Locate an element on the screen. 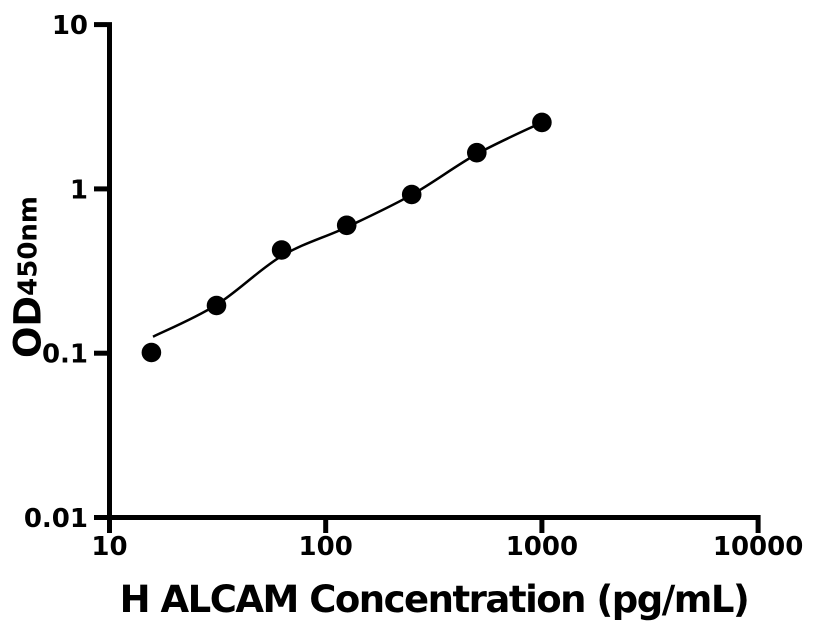 This screenshot has width=816, height=640. y-axis-title: OD 450nm is located at coordinates (28, 277).